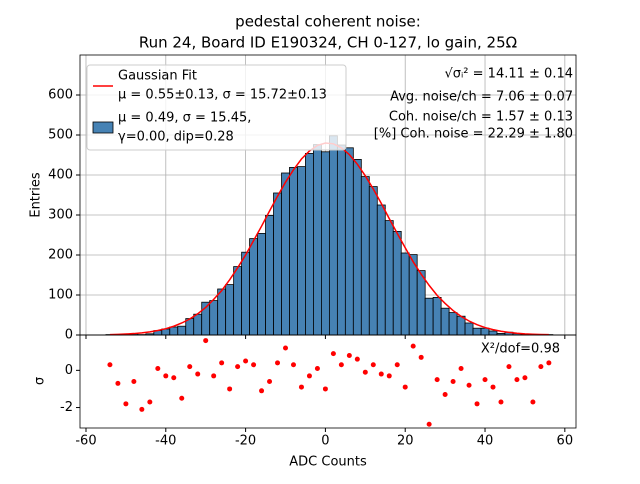  What do you see at coordinates (176, 137) in the screenshot?
I see `legend-label: γ=0.00, dip=0.28` at bounding box center [176, 137].